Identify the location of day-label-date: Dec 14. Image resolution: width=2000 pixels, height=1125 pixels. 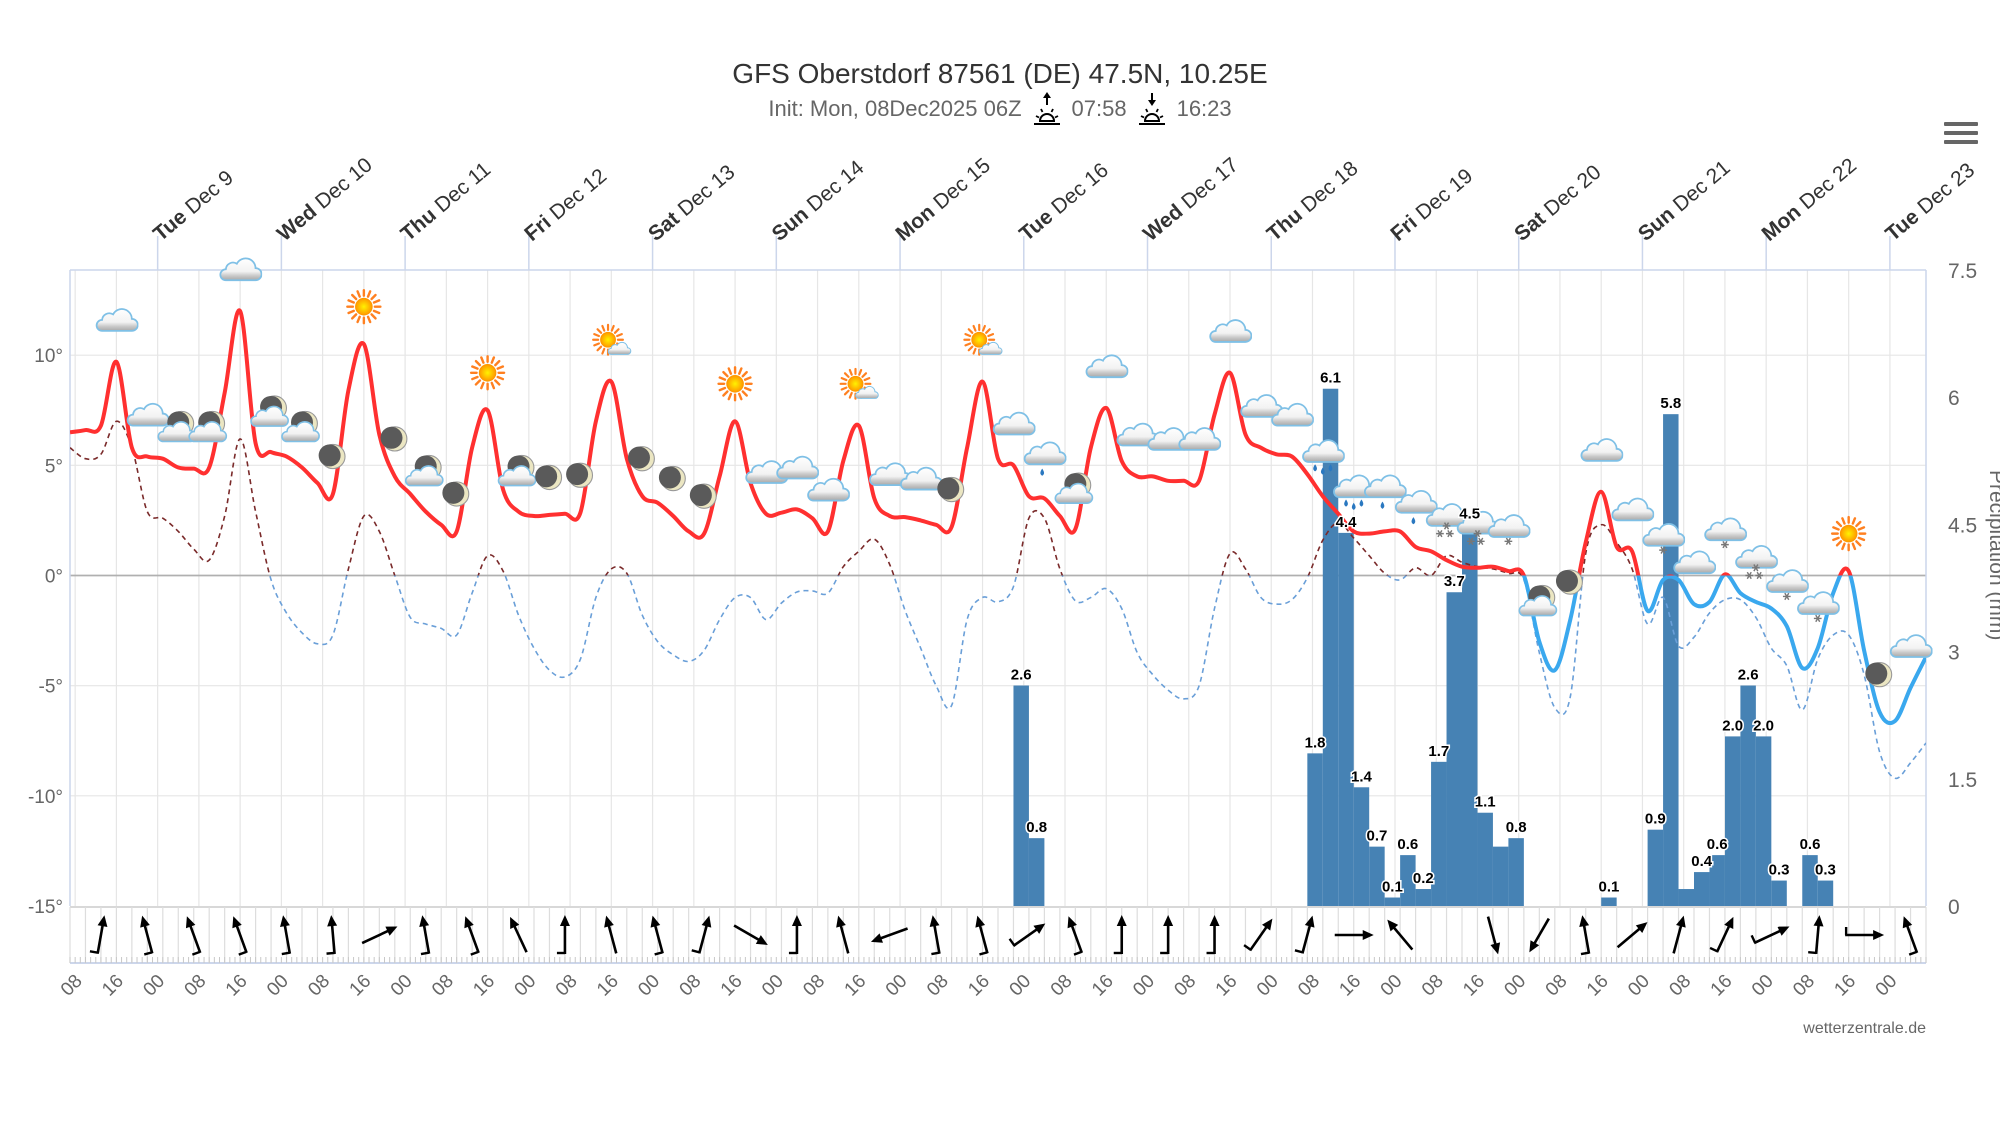
(836, 186).